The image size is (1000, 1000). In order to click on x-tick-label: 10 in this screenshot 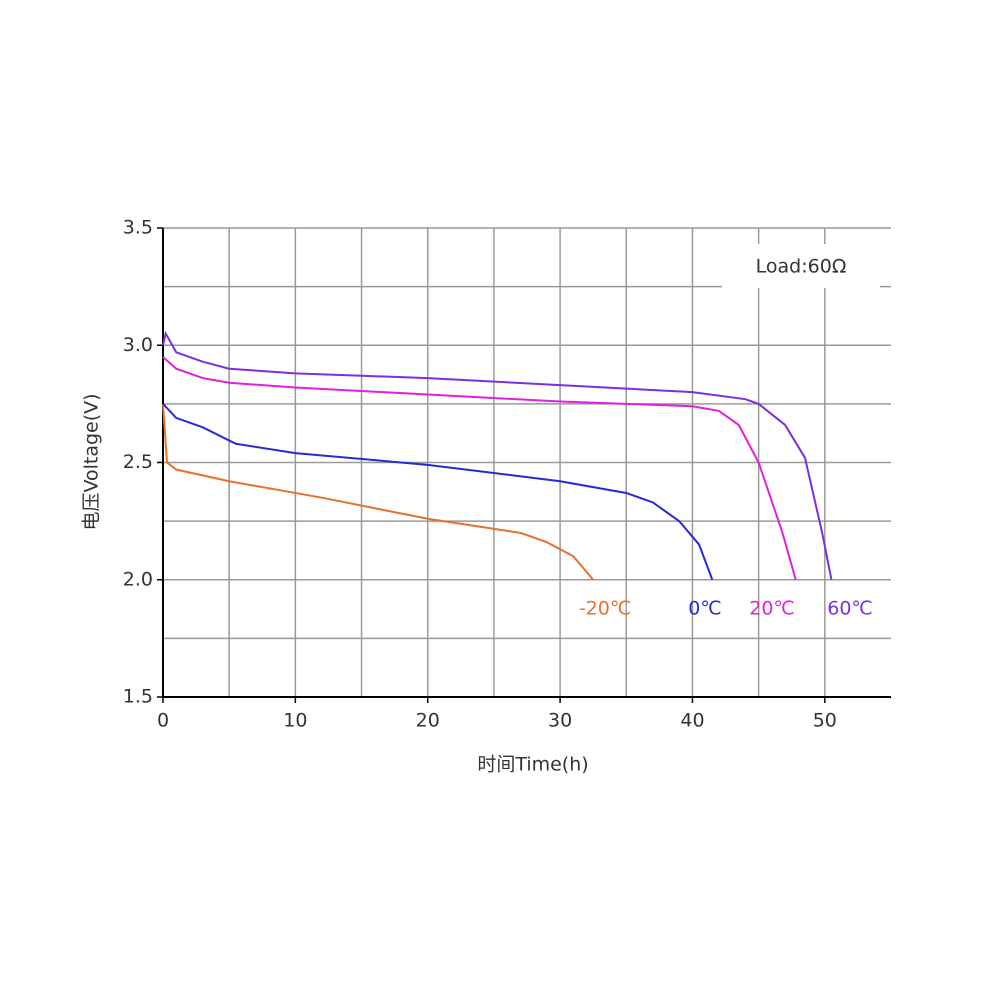, I will do `click(295, 721)`.